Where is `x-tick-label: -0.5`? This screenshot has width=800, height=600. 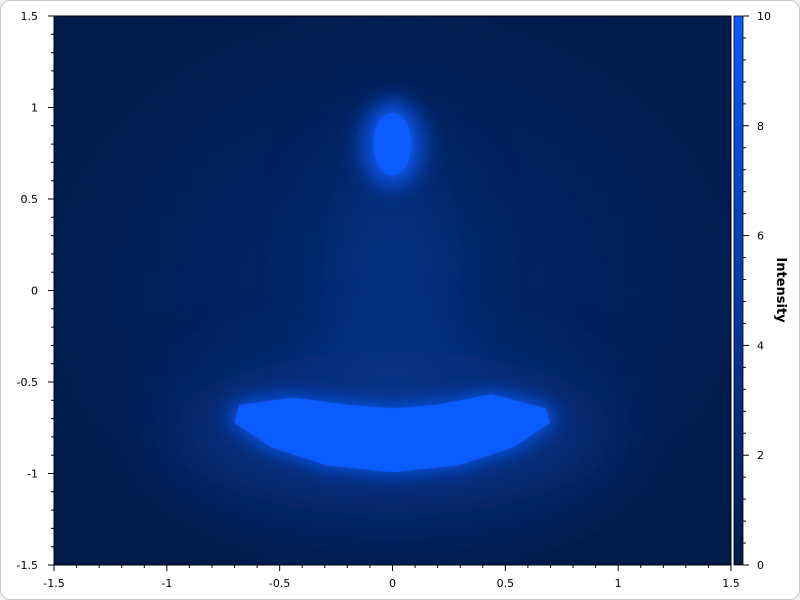 x-tick-label: -0.5 is located at coordinates (279, 583).